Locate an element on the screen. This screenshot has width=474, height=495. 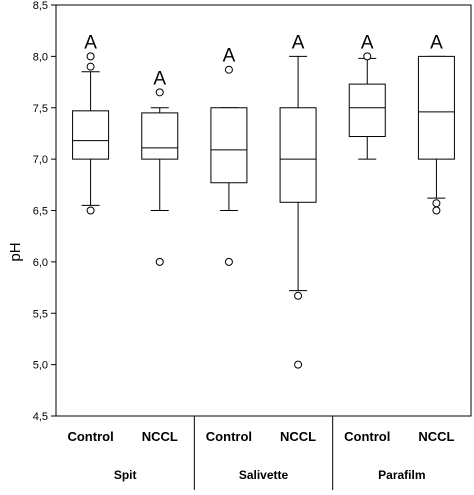
y-axis-label: pH is located at coordinates (15, 251).